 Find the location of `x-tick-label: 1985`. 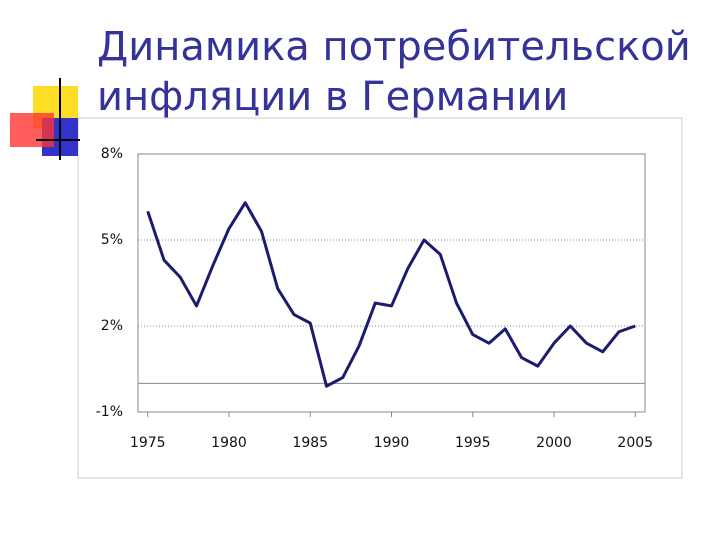

x-tick-label: 1985 is located at coordinates (310, 443).